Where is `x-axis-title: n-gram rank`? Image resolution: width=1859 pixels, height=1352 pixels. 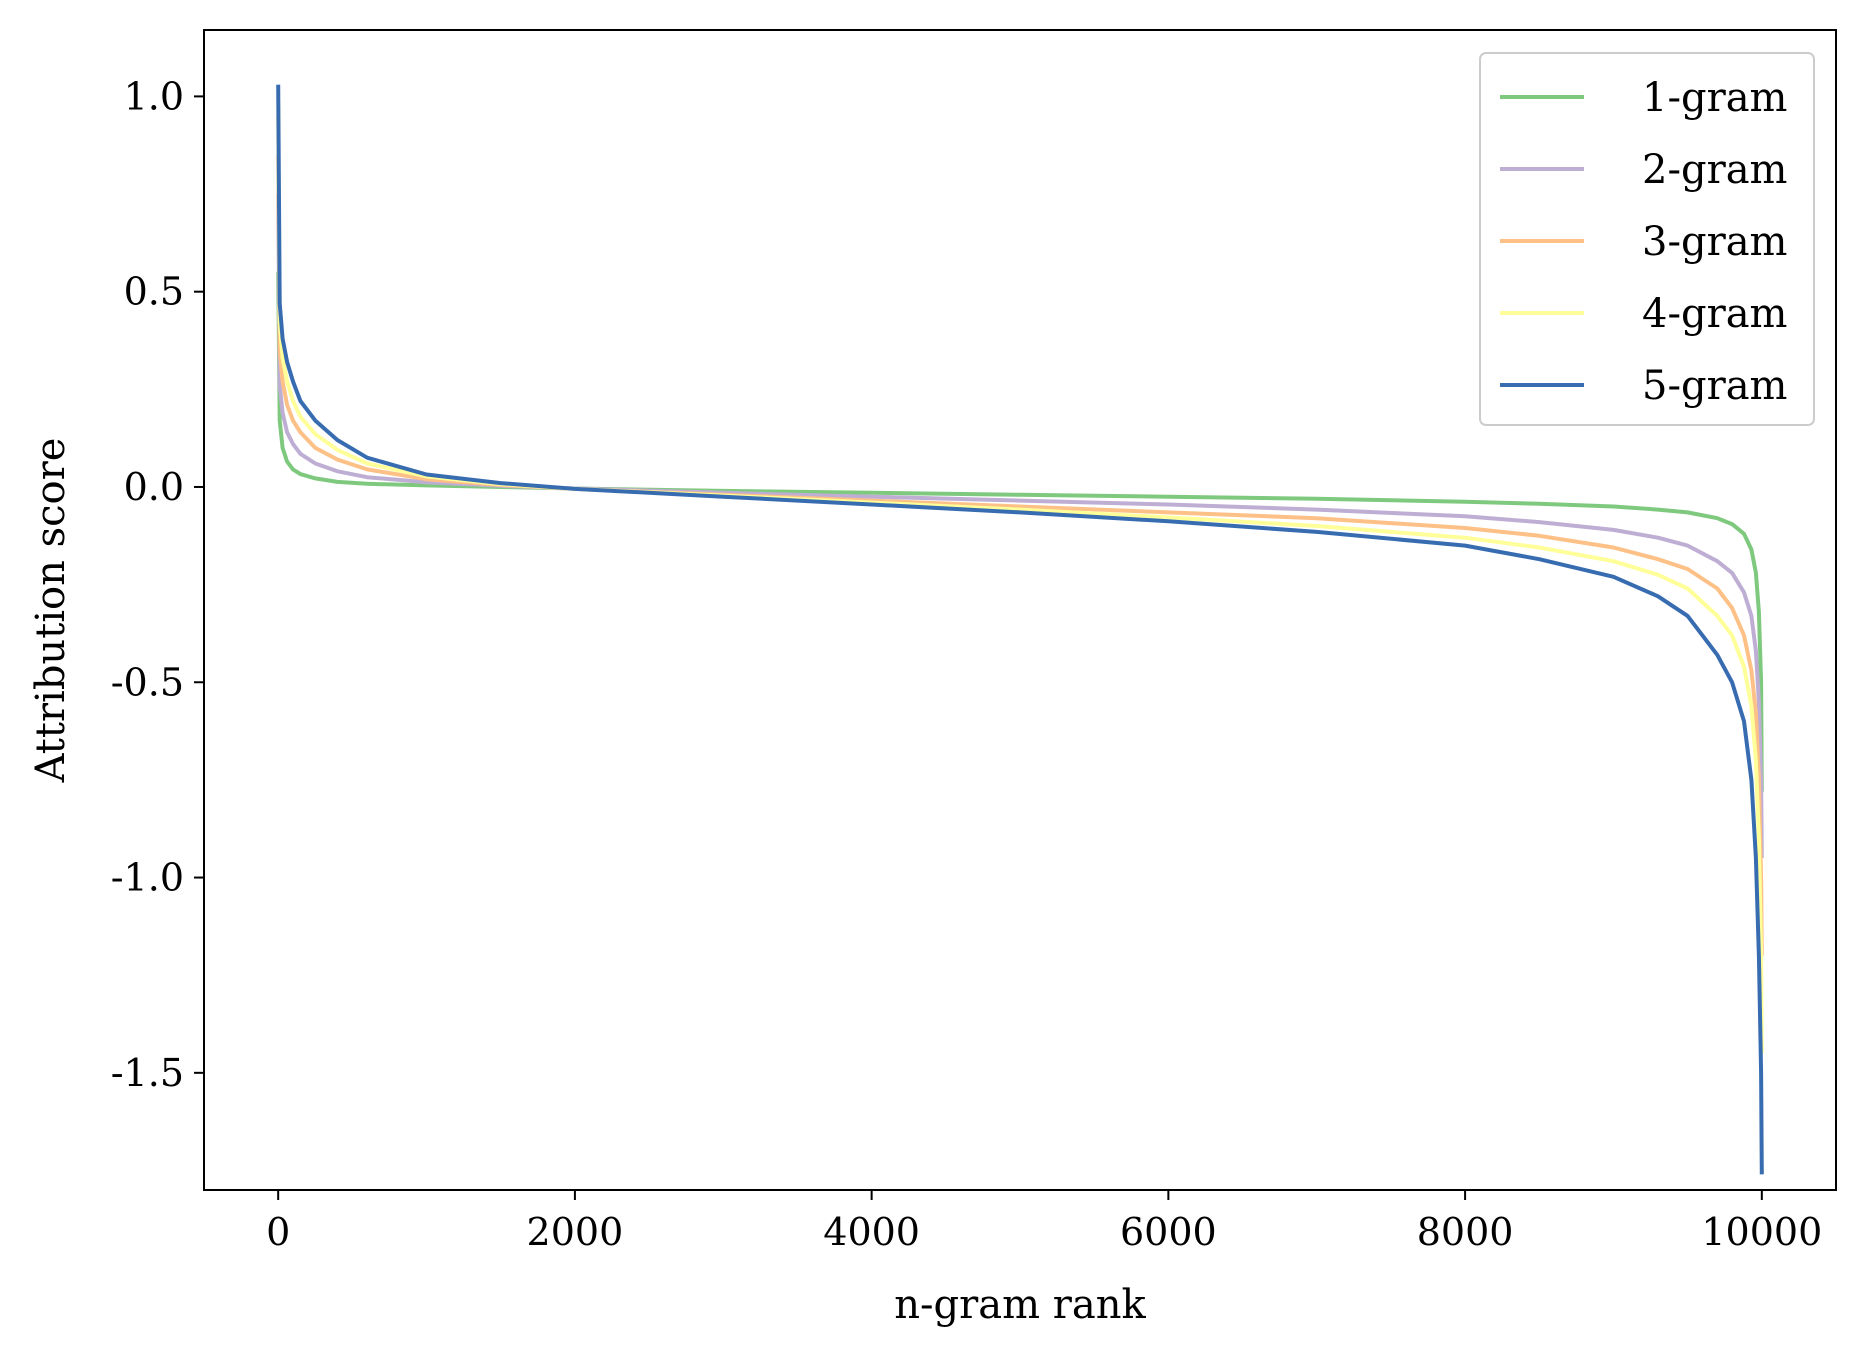
x-axis-title: n-gram rank is located at coordinates (1020, 1305).